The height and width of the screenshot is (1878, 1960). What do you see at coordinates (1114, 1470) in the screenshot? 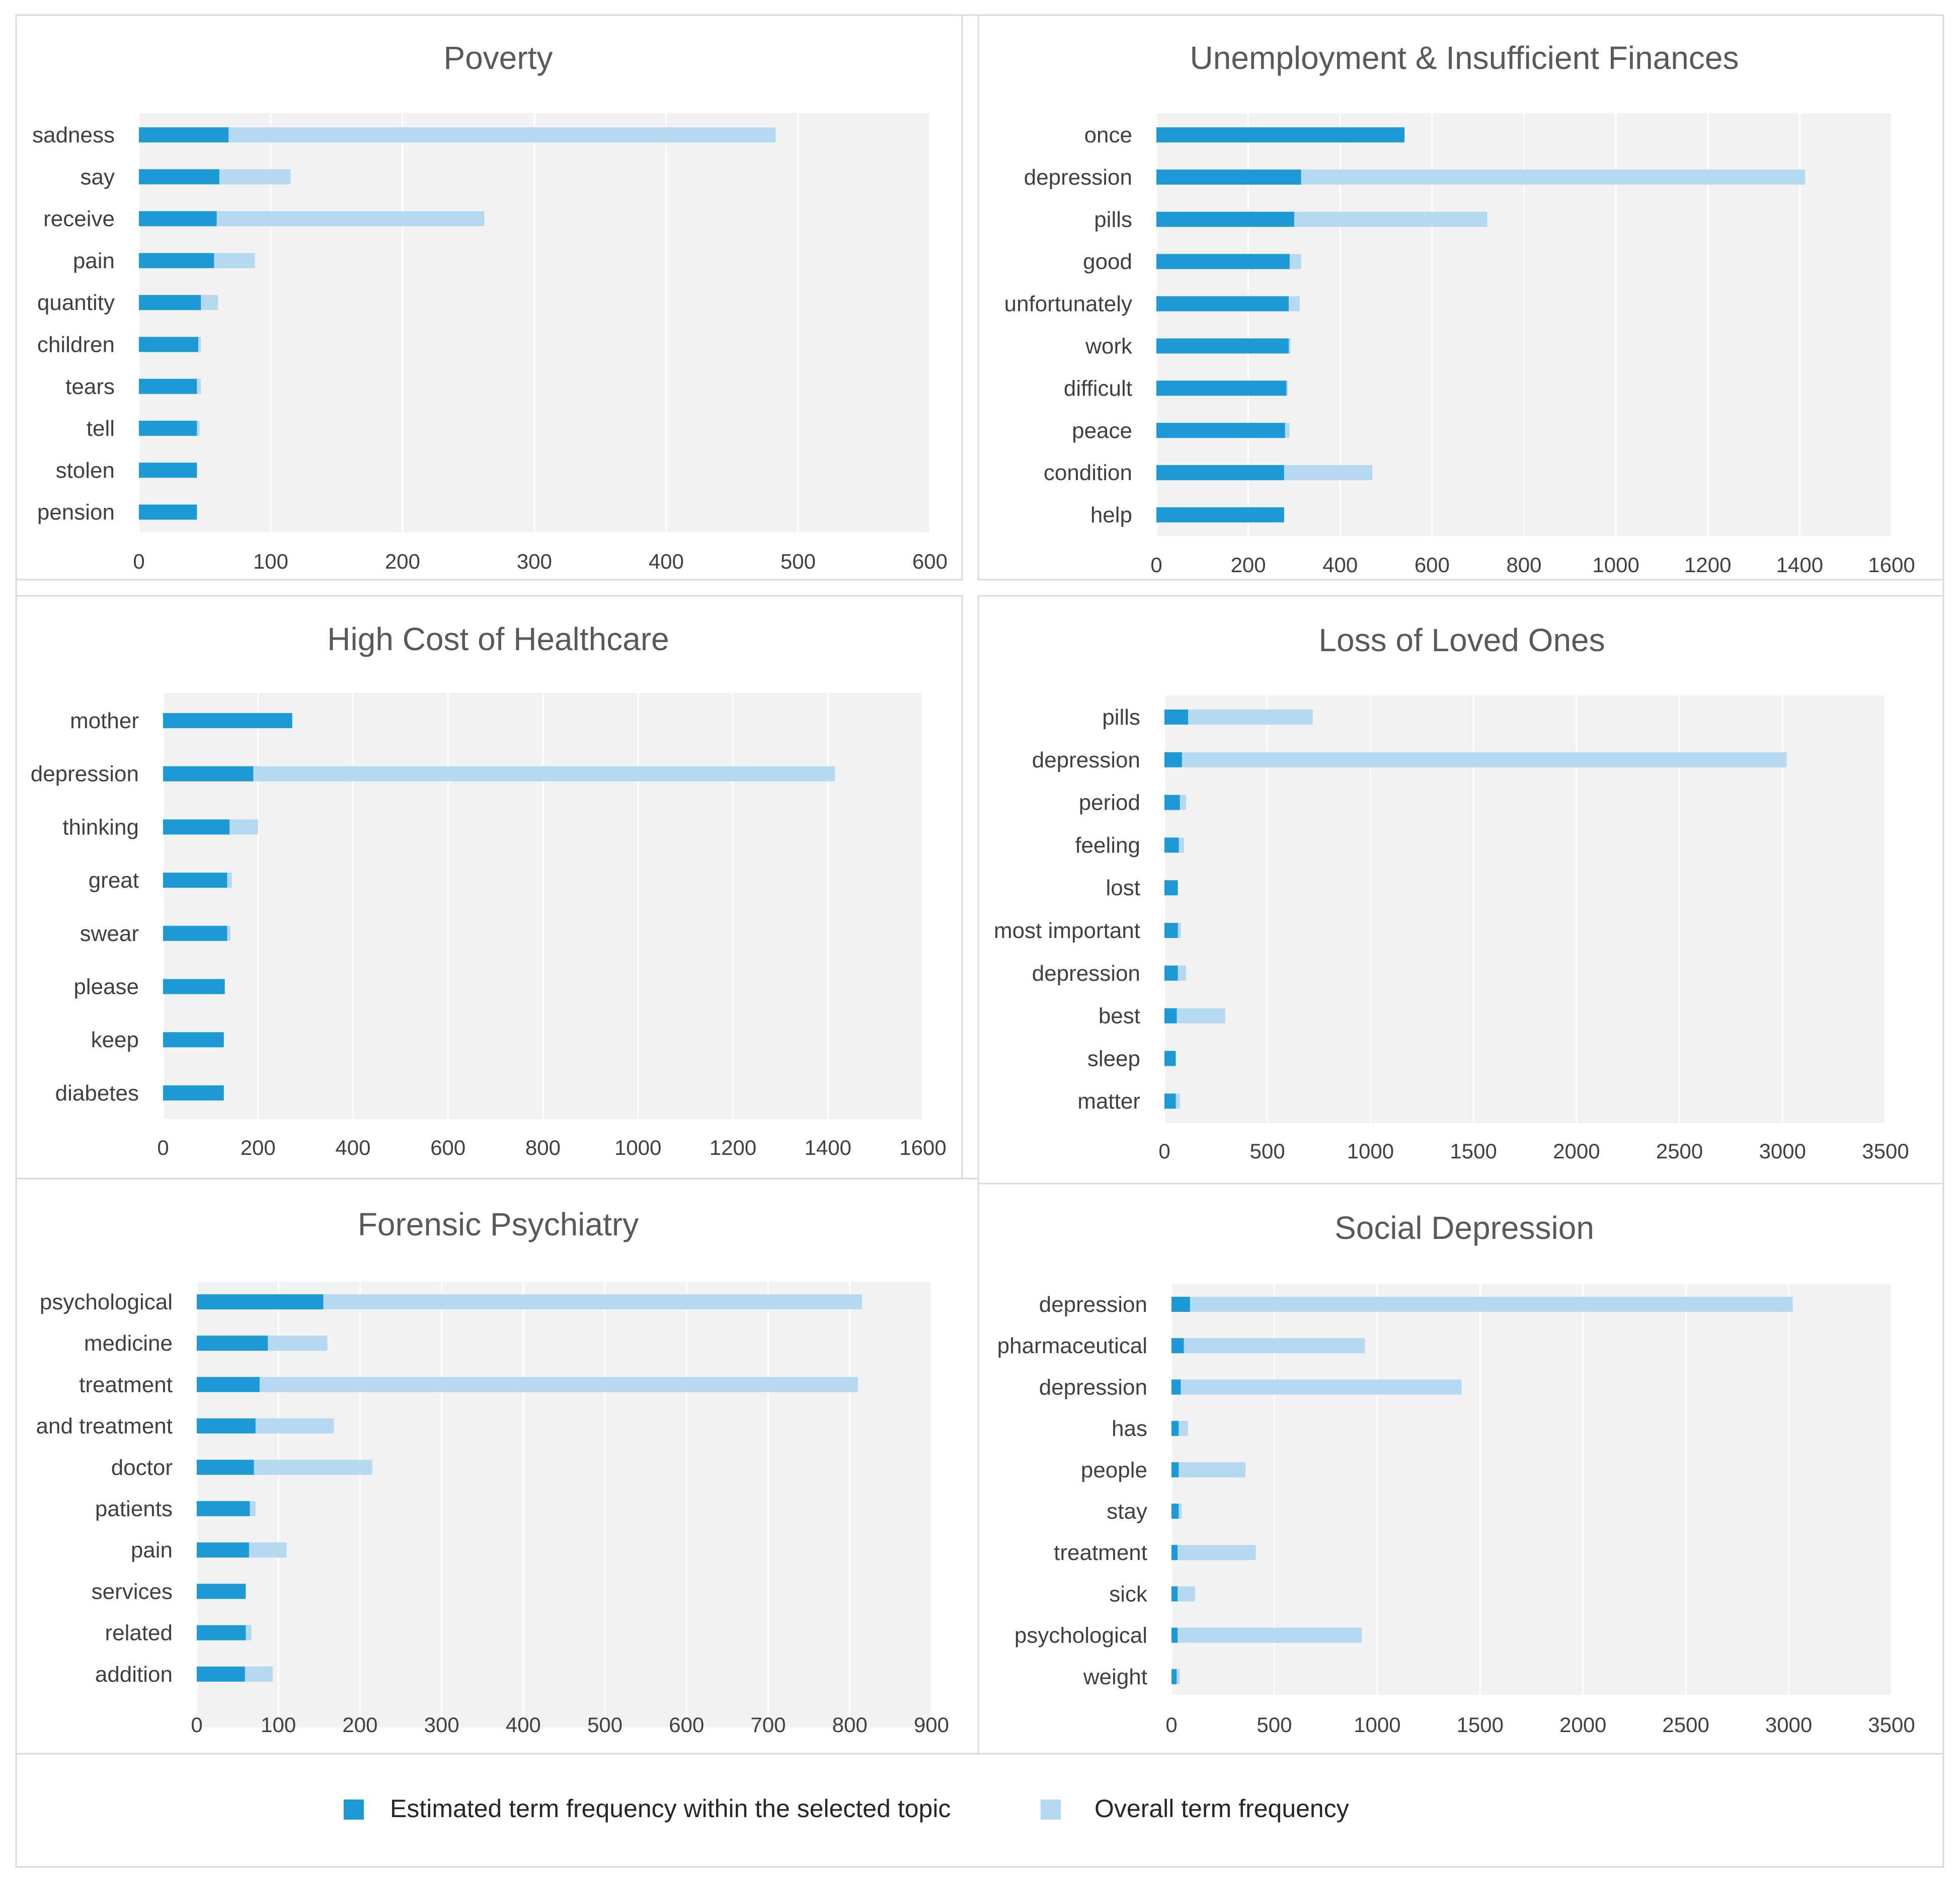
I see `category-label: people` at bounding box center [1114, 1470].